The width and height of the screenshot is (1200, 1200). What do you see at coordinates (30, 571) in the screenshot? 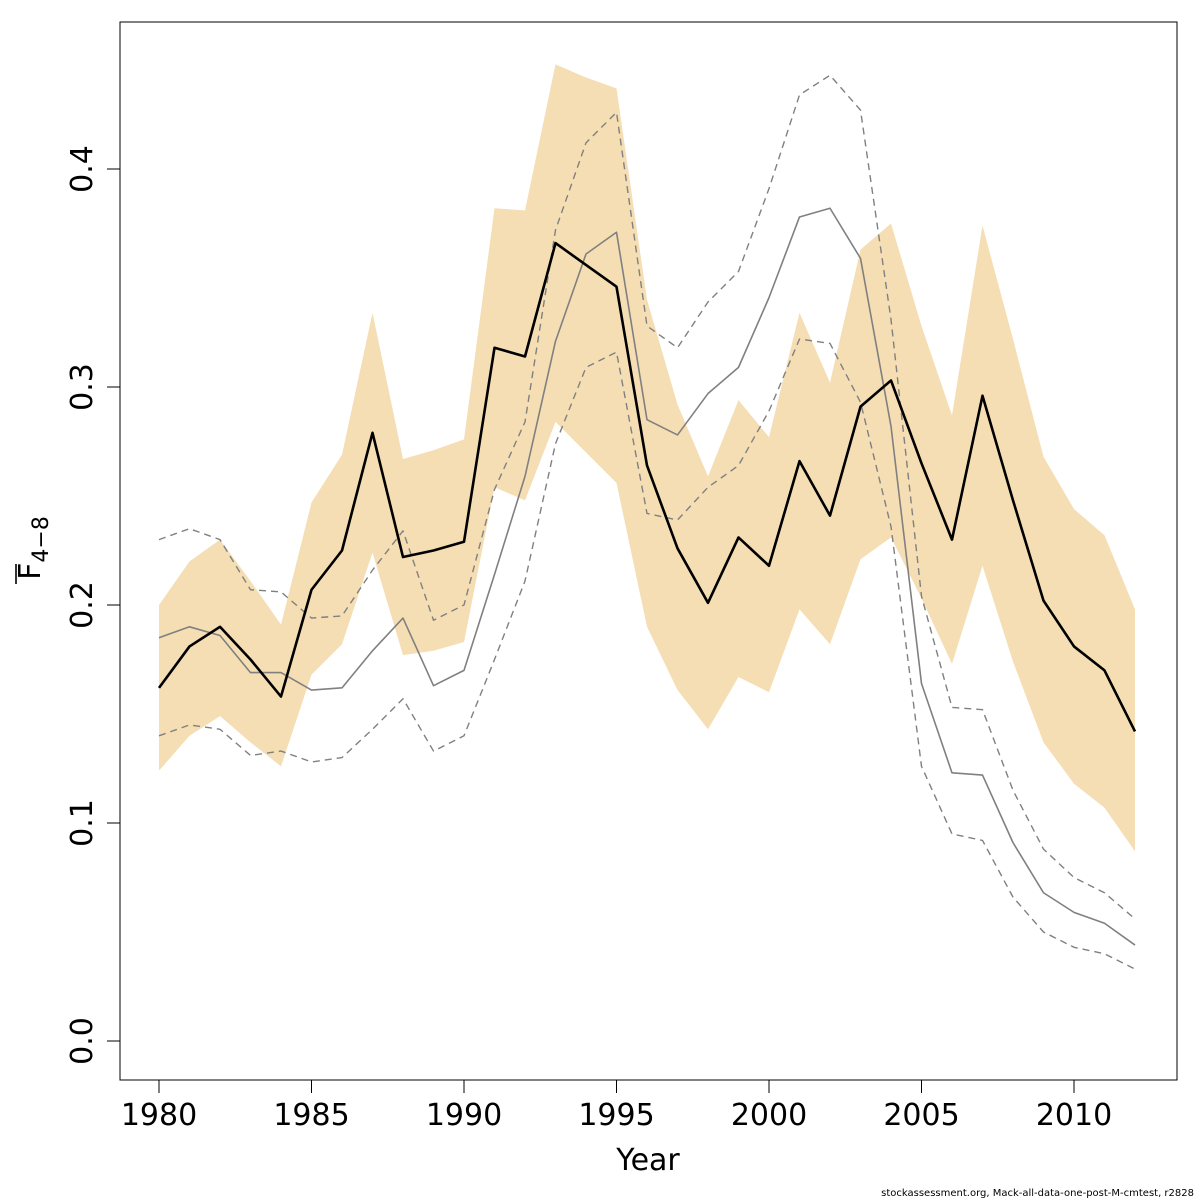
I see `y-axis-title-main: F` at bounding box center [30, 571].